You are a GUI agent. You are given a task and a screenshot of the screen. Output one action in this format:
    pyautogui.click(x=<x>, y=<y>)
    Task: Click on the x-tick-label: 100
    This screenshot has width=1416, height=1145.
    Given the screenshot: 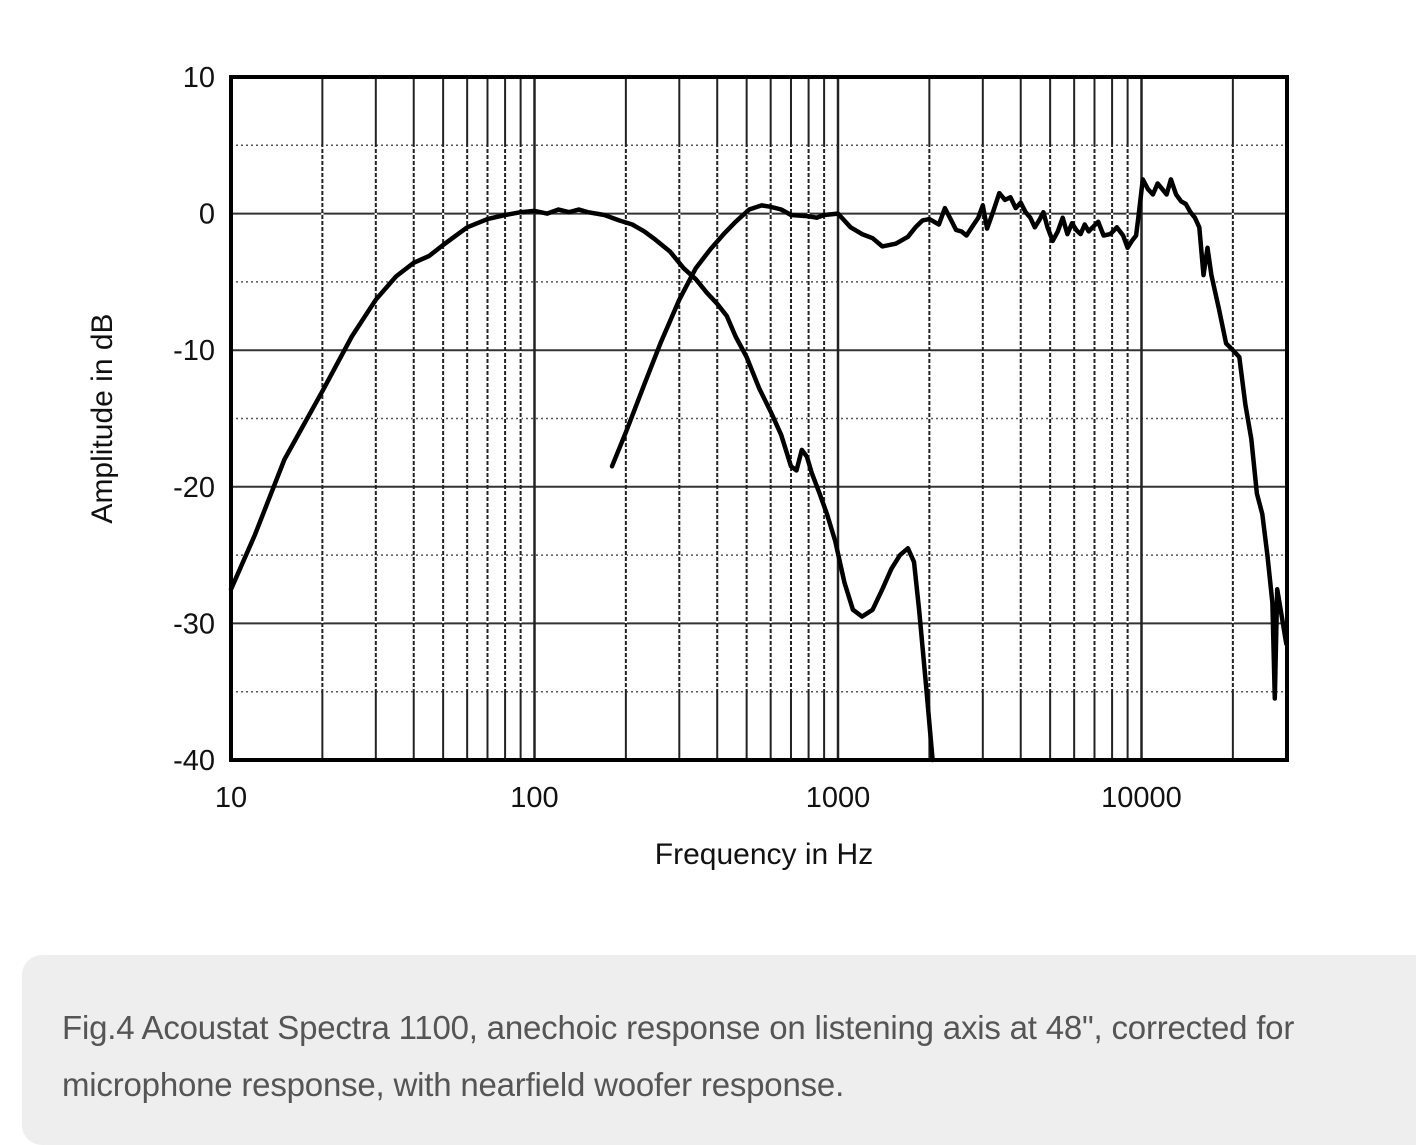 What is the action you would take?
    pyautogui.click(x=534, y=798)
    